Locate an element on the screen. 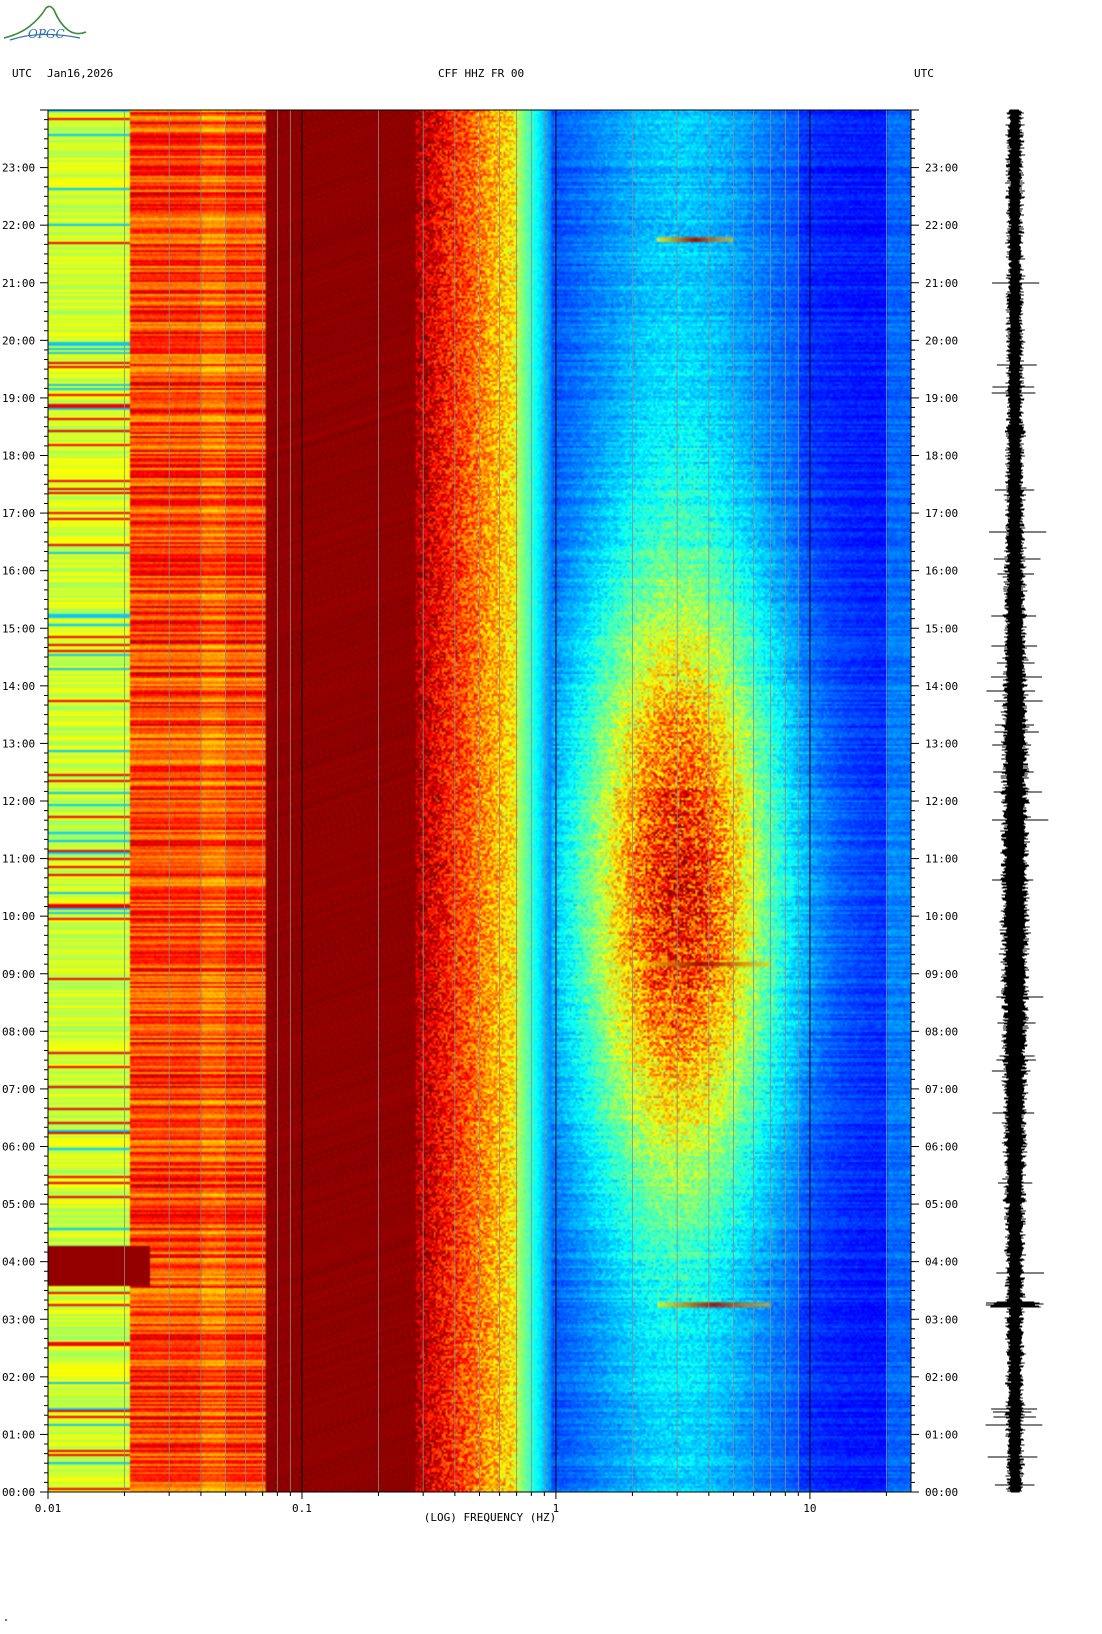  frequency-tick-label: 10 is located at coordinates (809, 1508).